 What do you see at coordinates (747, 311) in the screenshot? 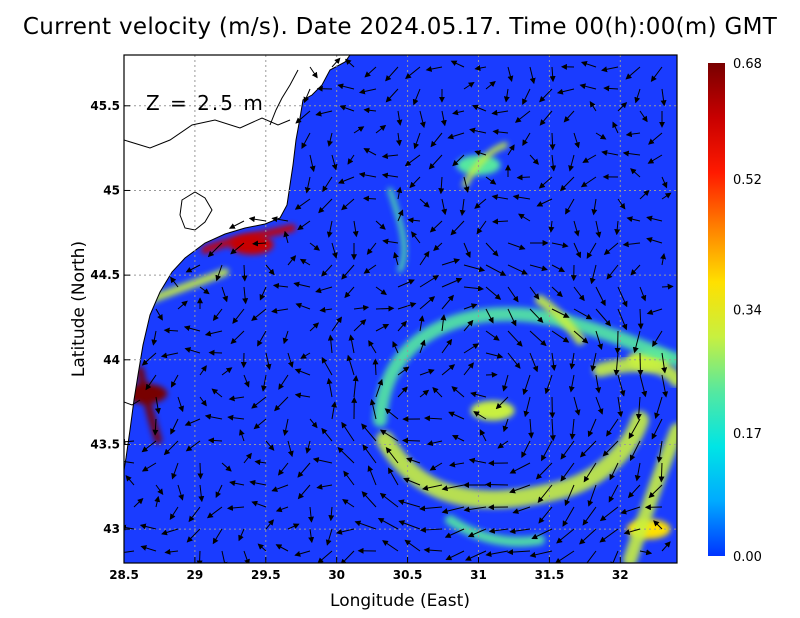
I see `colorbar-tick-label: 0.34` at bounding box center [747, 311].